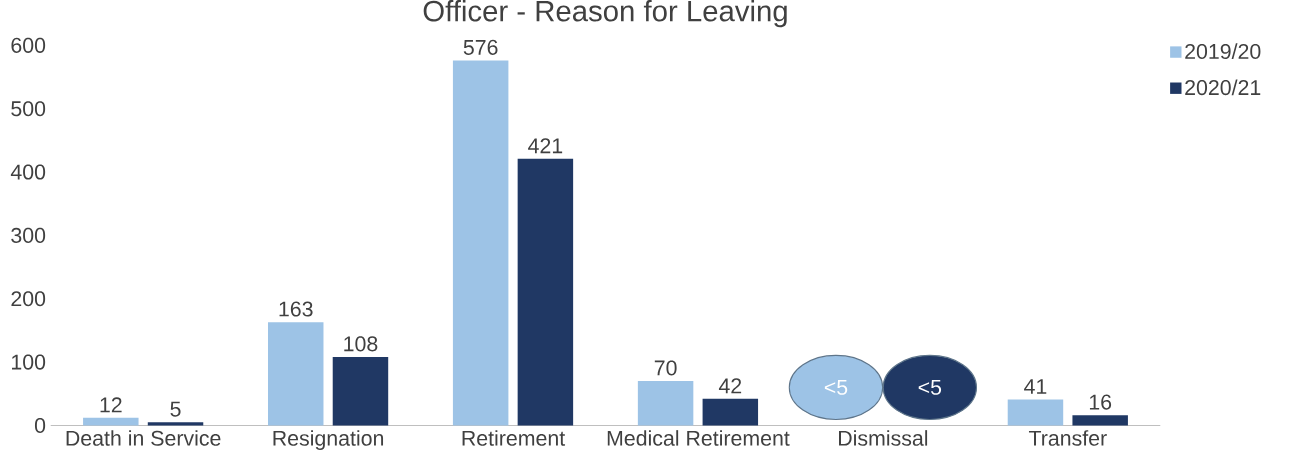 This screenshot has width=1299, height=463. What do you see at coordinates (29, 362) in the screenshot?
I see `y-tick-label: 100` at bounding box center [29, 362].